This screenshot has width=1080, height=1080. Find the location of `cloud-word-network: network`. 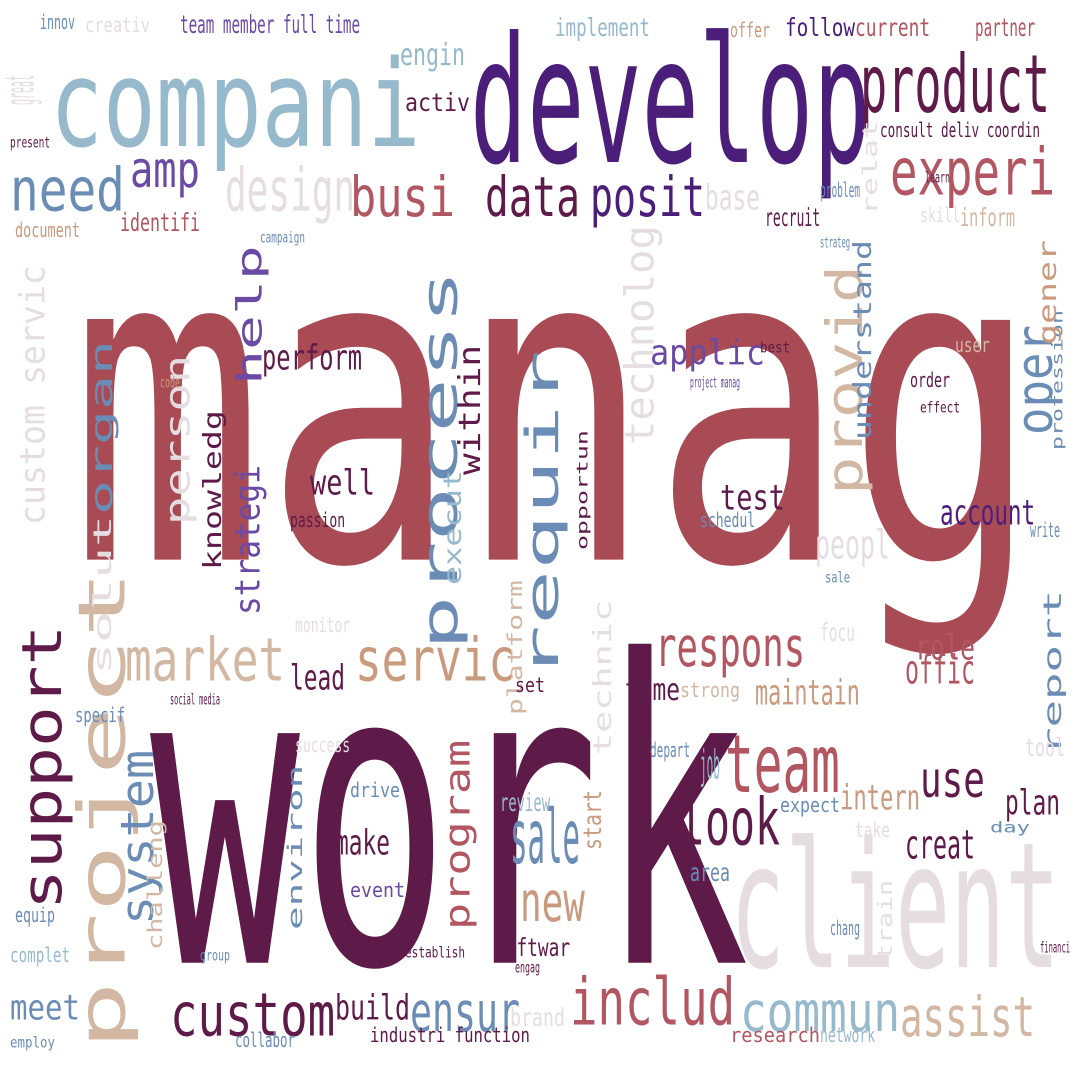

cloud-word-network: network is located at coordinates (848, 1035).